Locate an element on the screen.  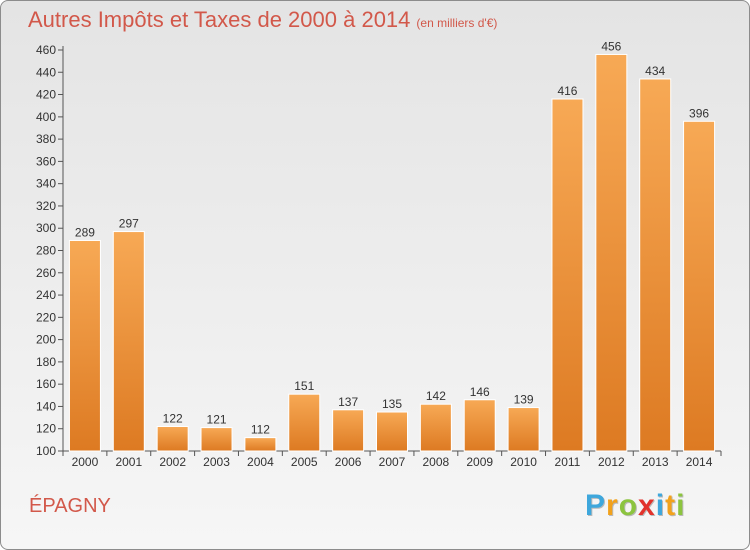
y-tick-label: 280 is located at coordinates (46, 251).